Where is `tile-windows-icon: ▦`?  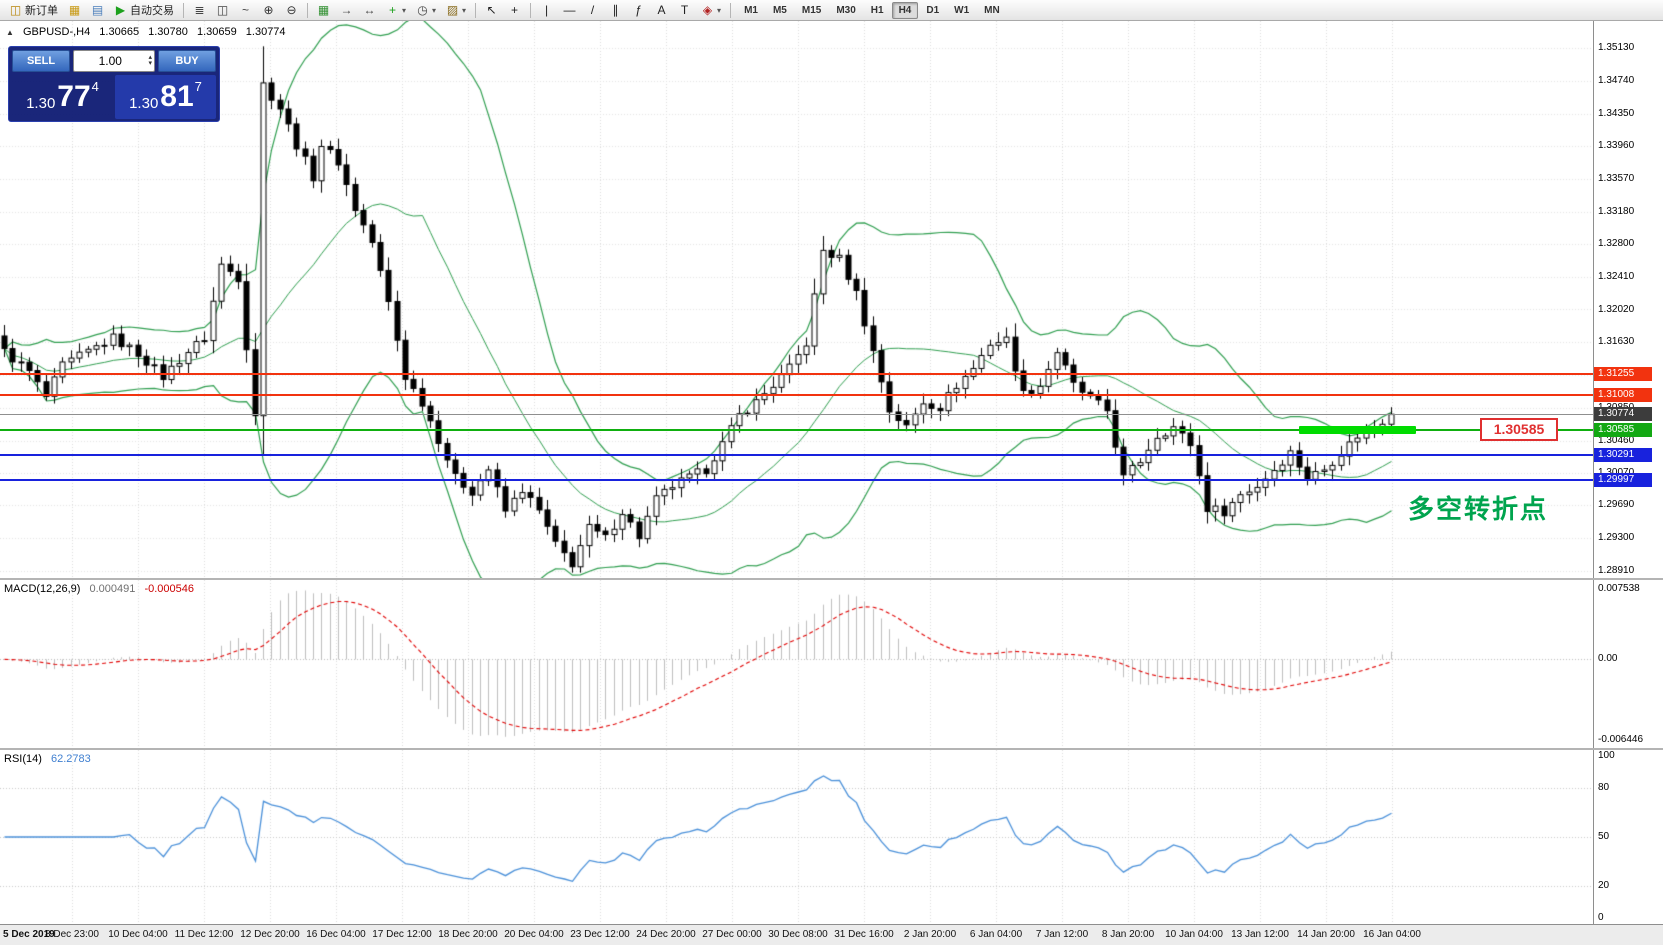 tile-windows-icon: ▦ is located at coordinates (323, 9).